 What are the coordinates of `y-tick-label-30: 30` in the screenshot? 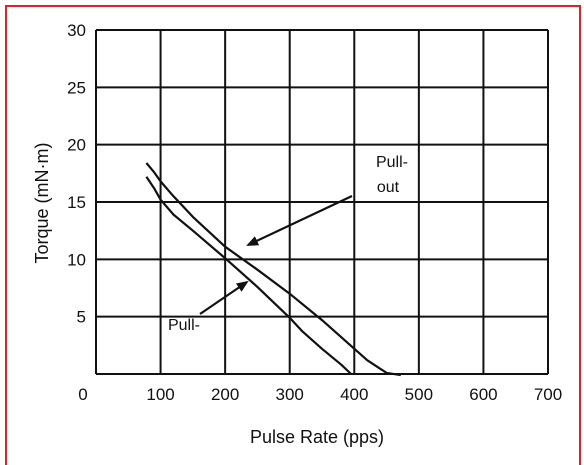 It's located at (76, 30).